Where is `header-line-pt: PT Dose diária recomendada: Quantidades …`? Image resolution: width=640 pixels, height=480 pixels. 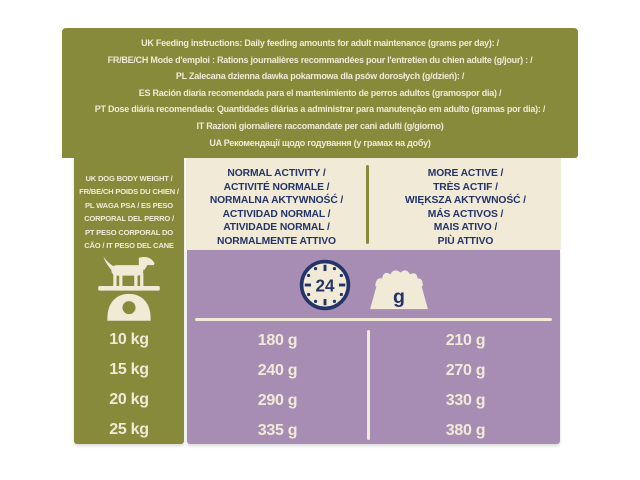
header-line-pt: PT Dose diária recomendada: Quantidades … is located at coordinates (320, 109).